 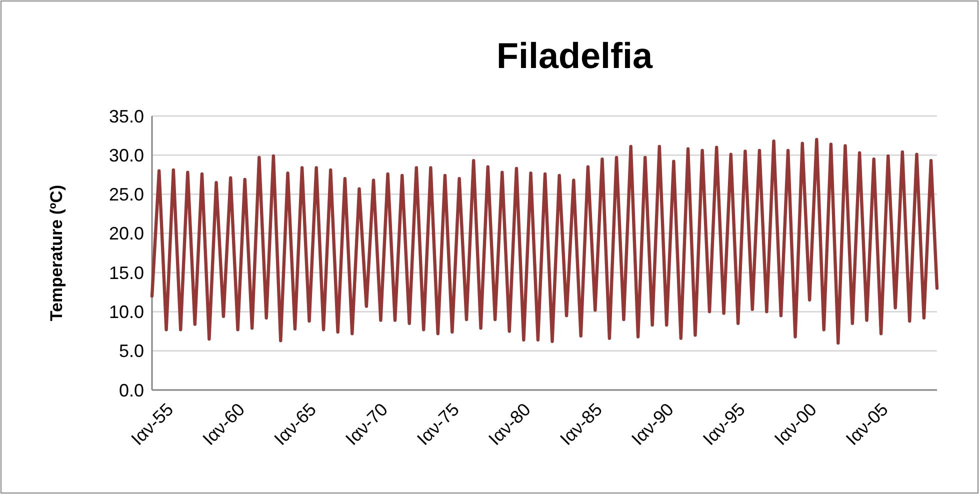 What do you see at coordinates (126, 155) in the screenshot?
I see `y-tick-label: 30.0` at bounding box center [126, 155].